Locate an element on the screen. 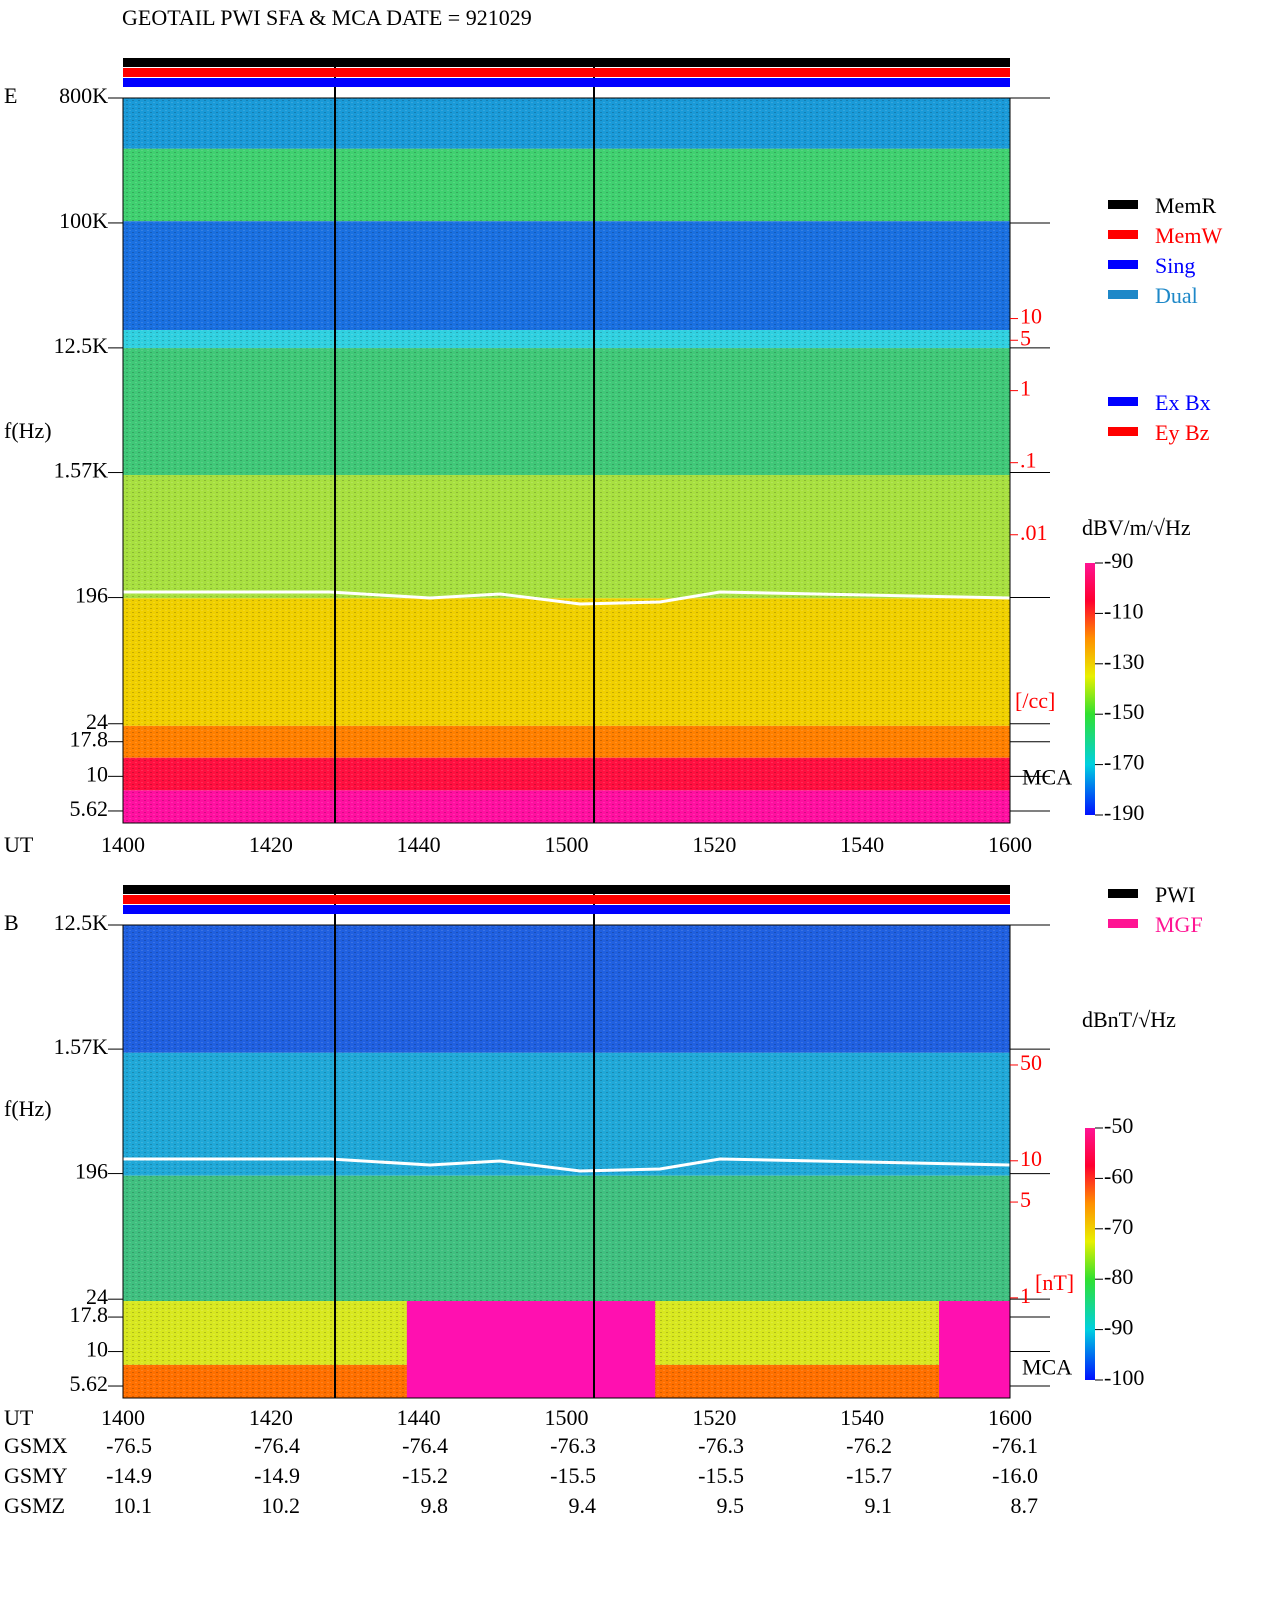 The image size is (1280, 1598). ephemeris-value: -76.5 is located at coordinates (129, 1445).